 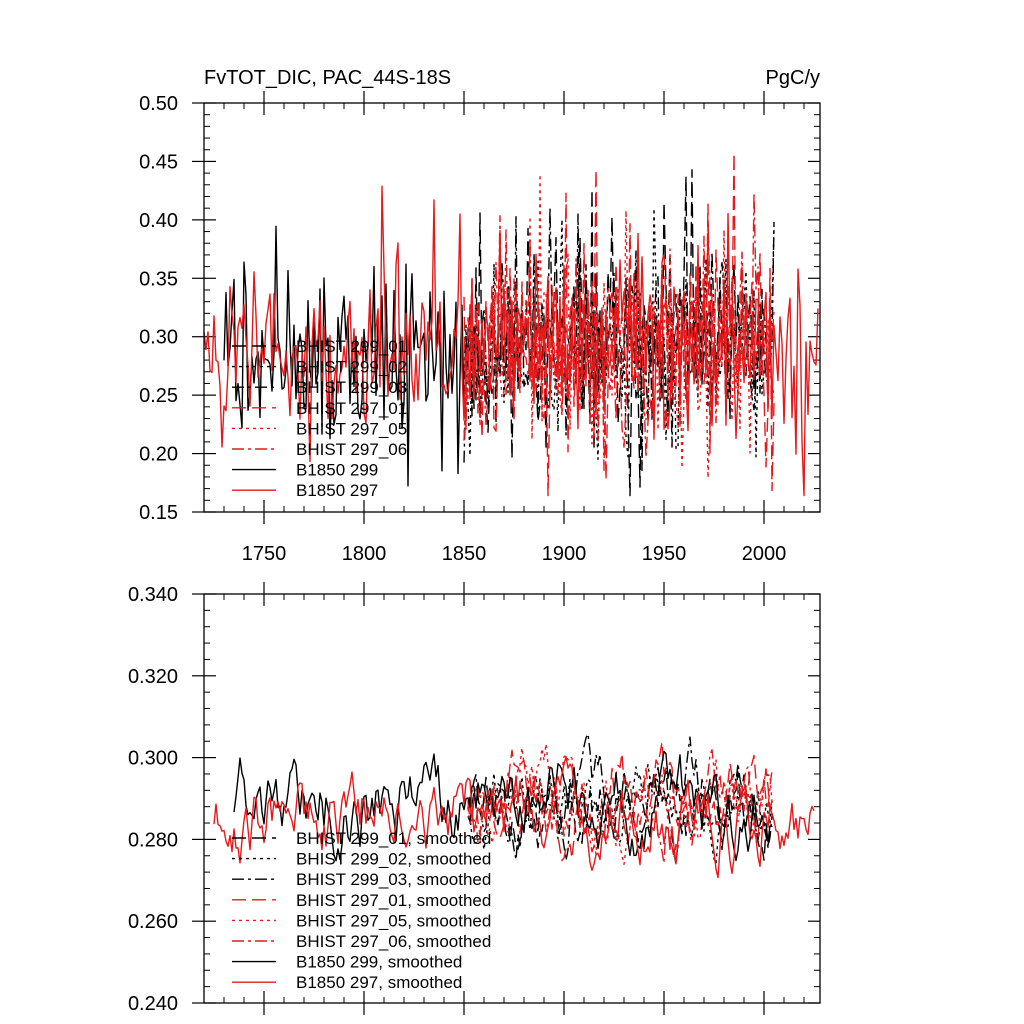 I want to click on x-tick-label: 1750, so click(x=264, y=554).